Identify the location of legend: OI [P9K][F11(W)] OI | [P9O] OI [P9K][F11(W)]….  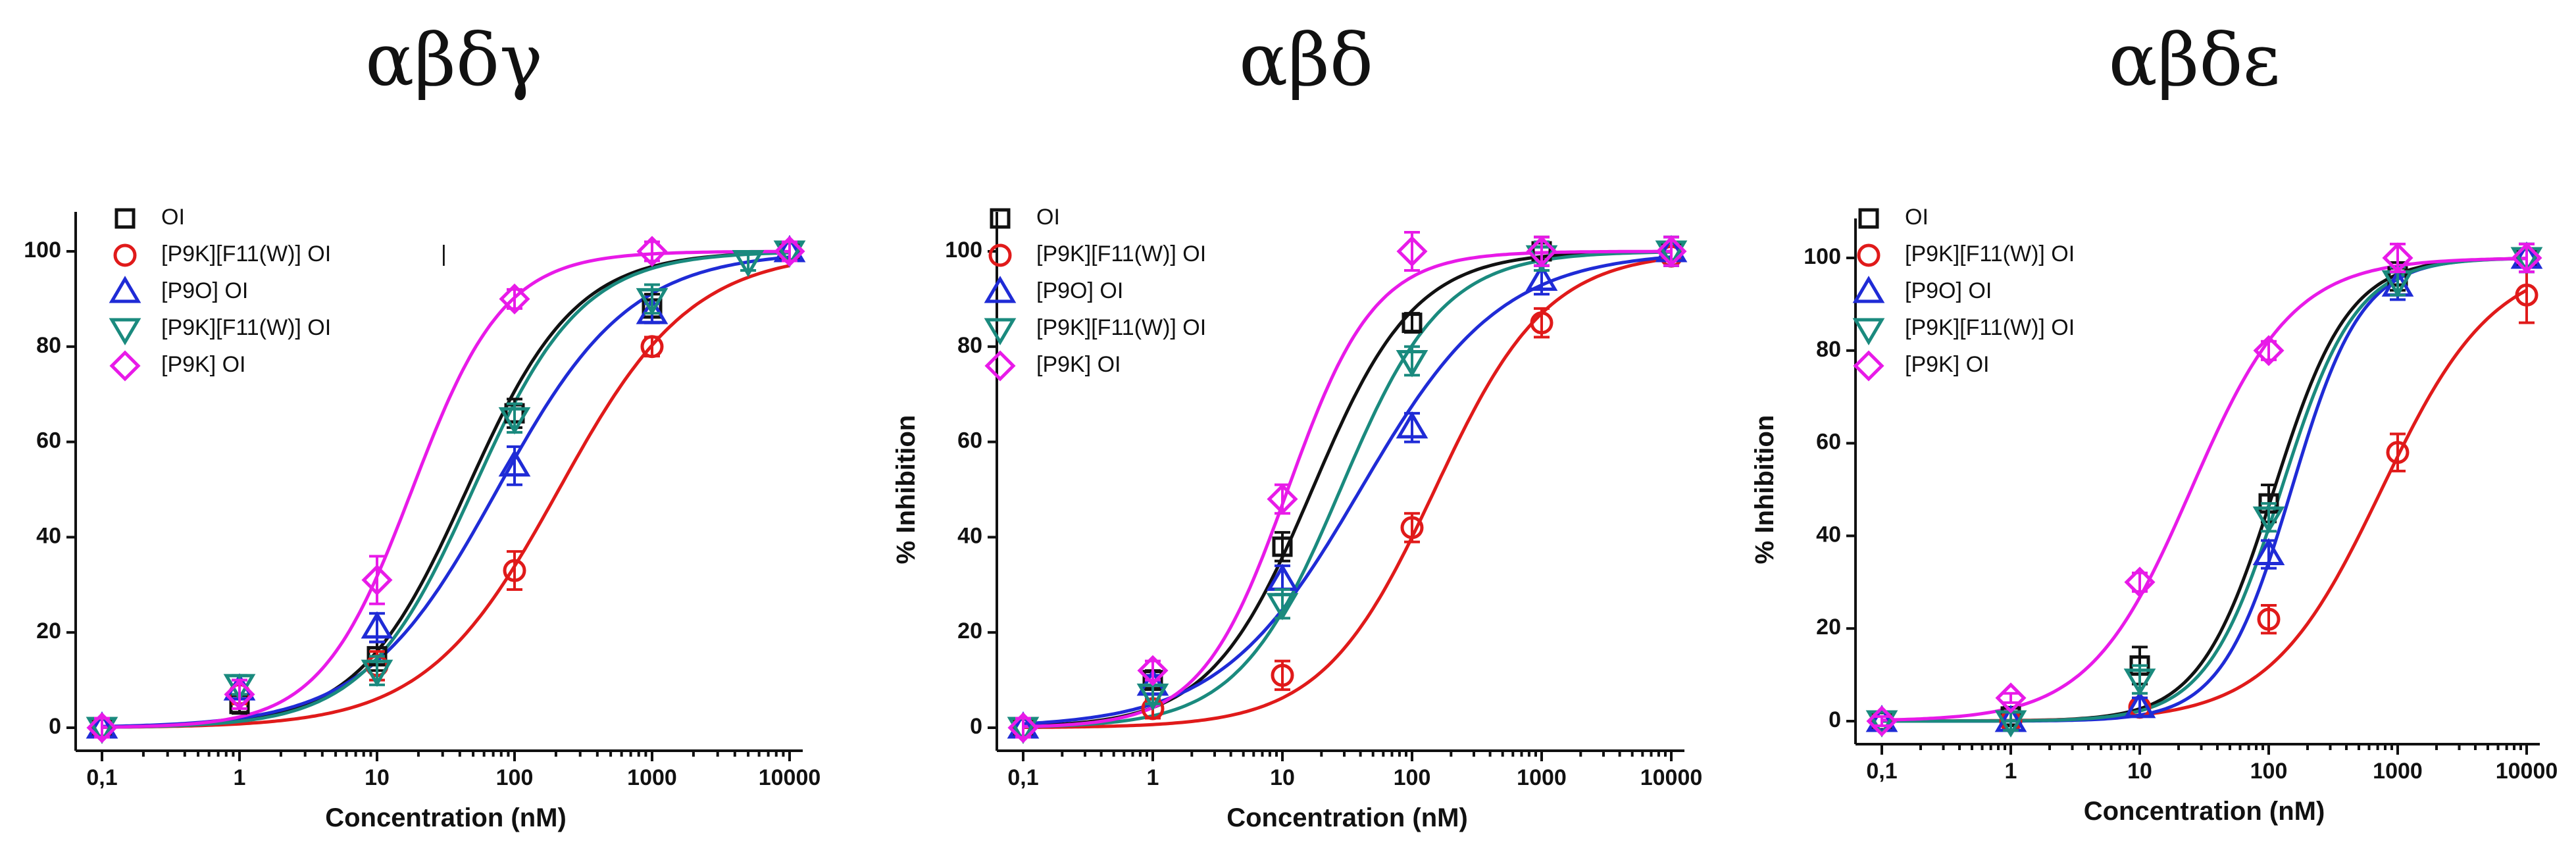
(278, 293).